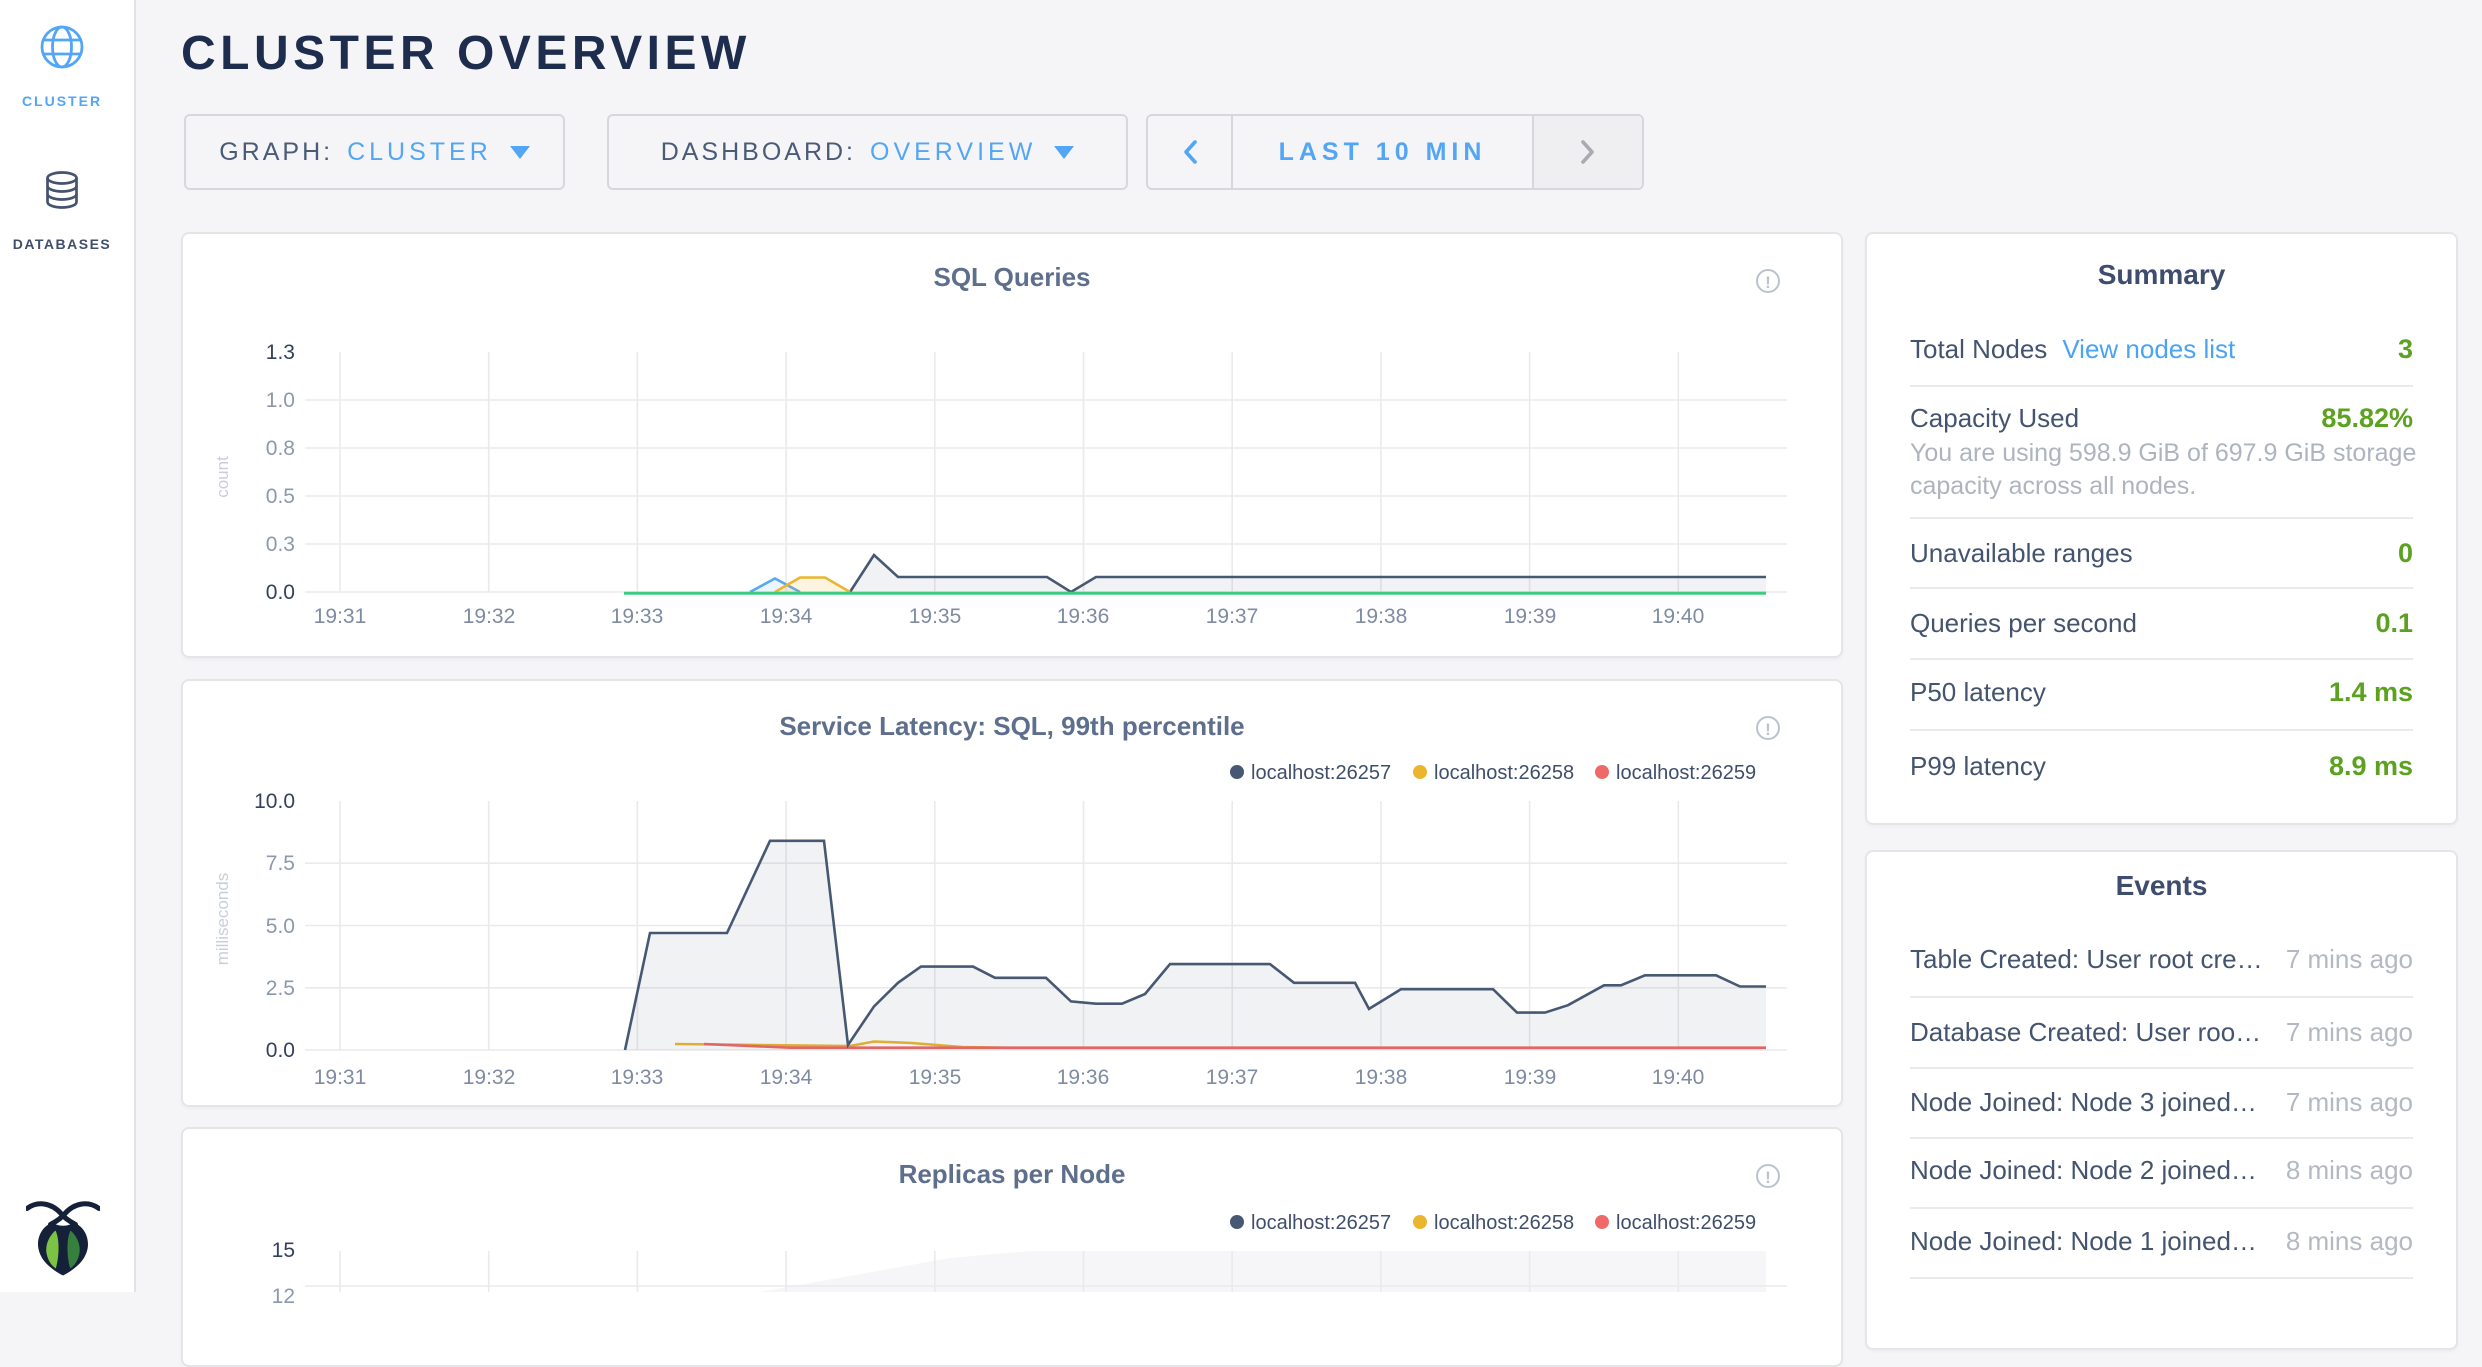  What do you see at coordinates (283, 1250) in the screenshot?
I see `svg-text: 15` at bounding box center [283, 1250].